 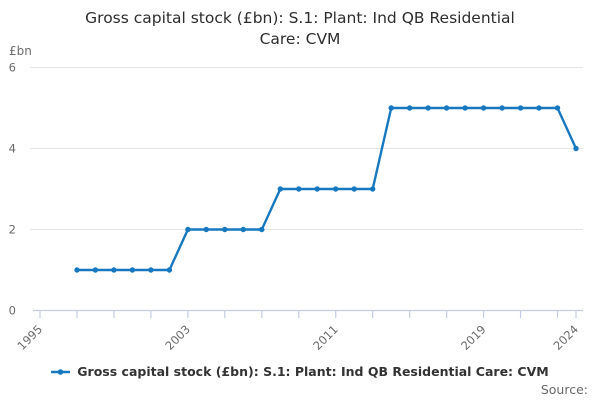 What do you see at coordinates (177, 337) in the screenshot?
I see `x-tick-label: 2003` at bounding box center [177, 337].